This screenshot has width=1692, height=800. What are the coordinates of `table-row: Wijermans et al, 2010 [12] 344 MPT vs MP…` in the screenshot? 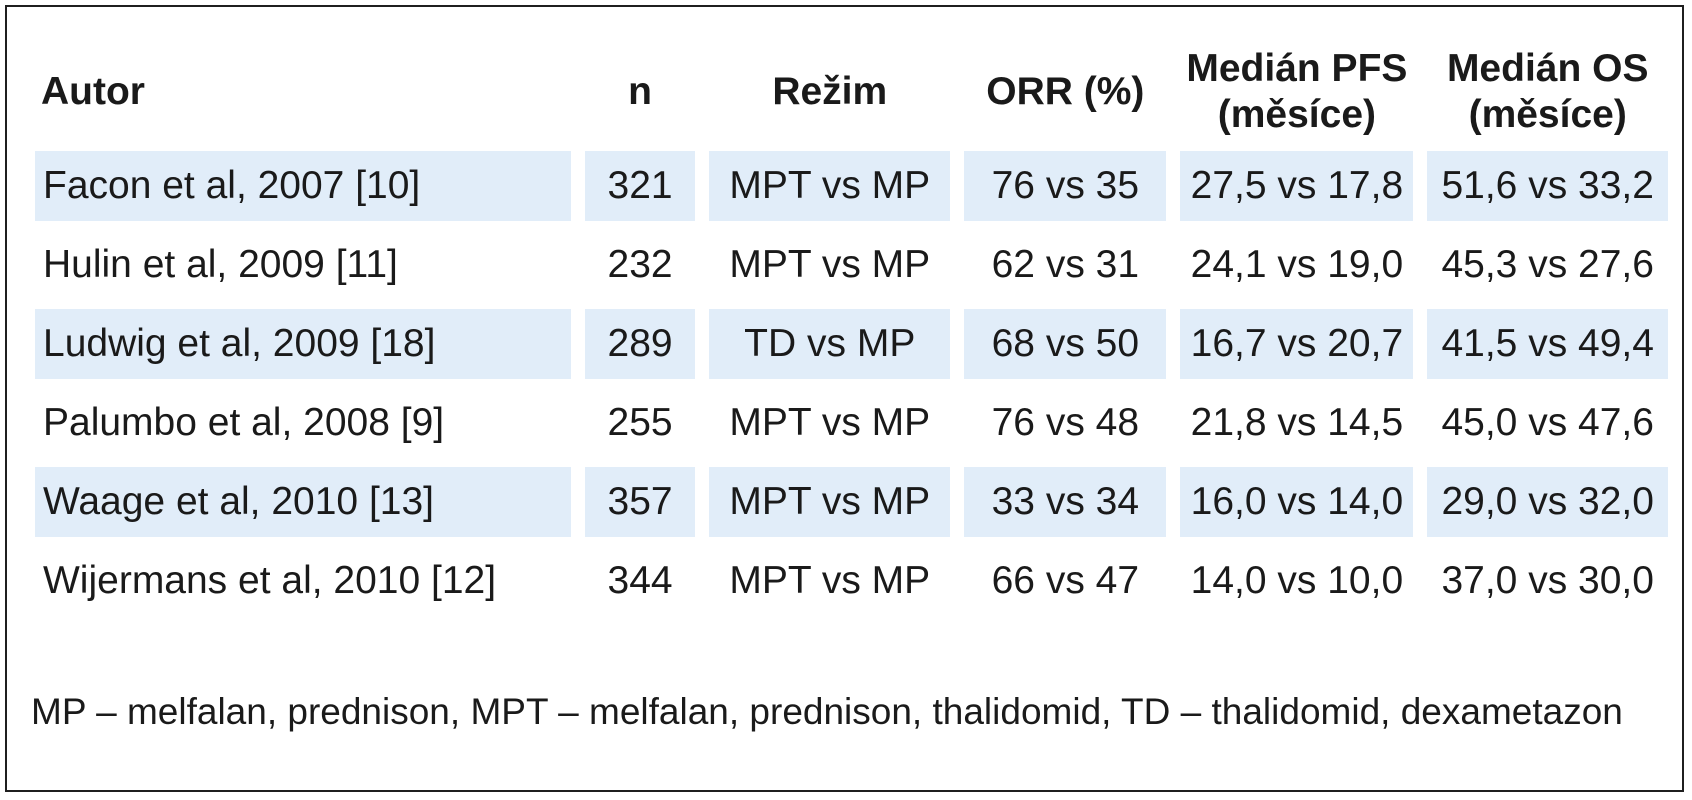 It's located at (851, 581).